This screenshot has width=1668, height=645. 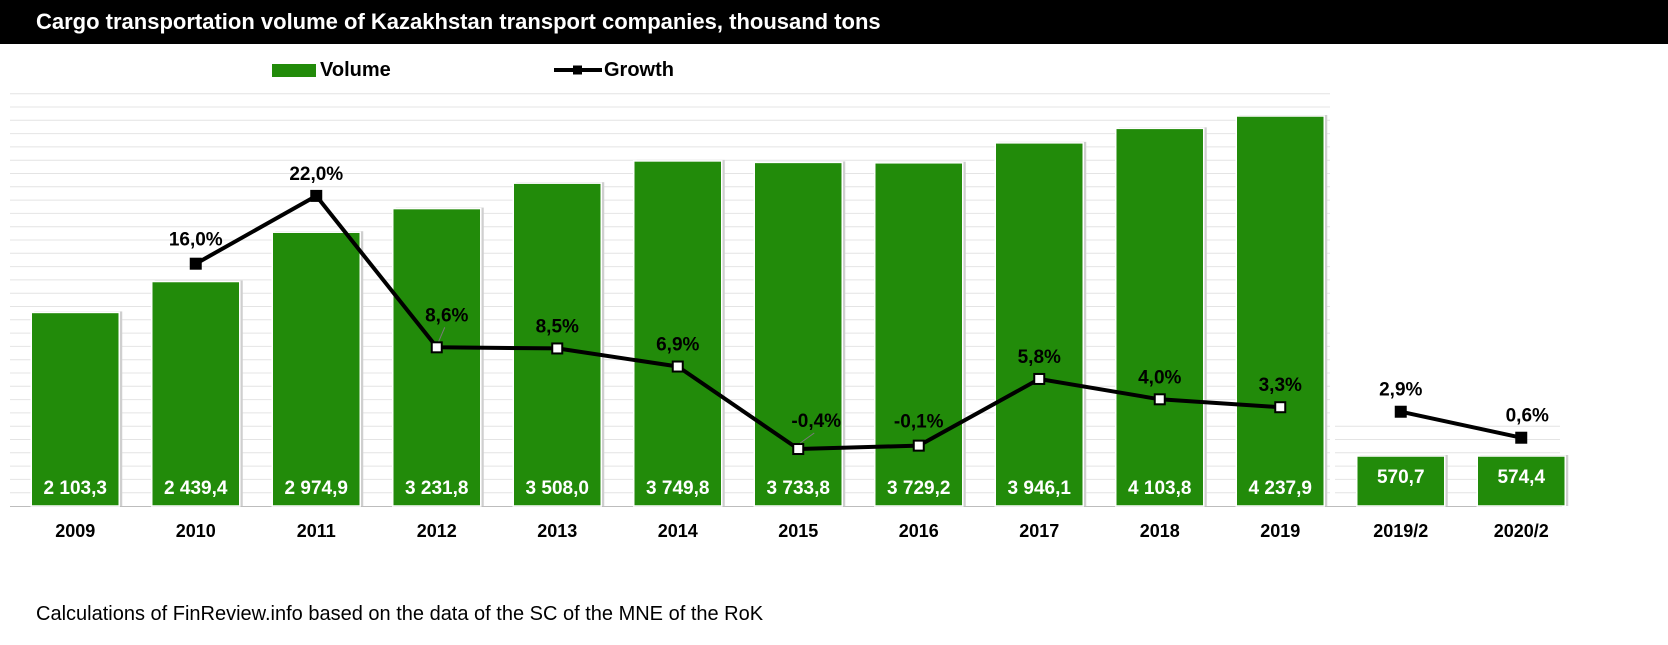 I want to click on growth-value-label: 6,9%, so click(x=677, y=345).